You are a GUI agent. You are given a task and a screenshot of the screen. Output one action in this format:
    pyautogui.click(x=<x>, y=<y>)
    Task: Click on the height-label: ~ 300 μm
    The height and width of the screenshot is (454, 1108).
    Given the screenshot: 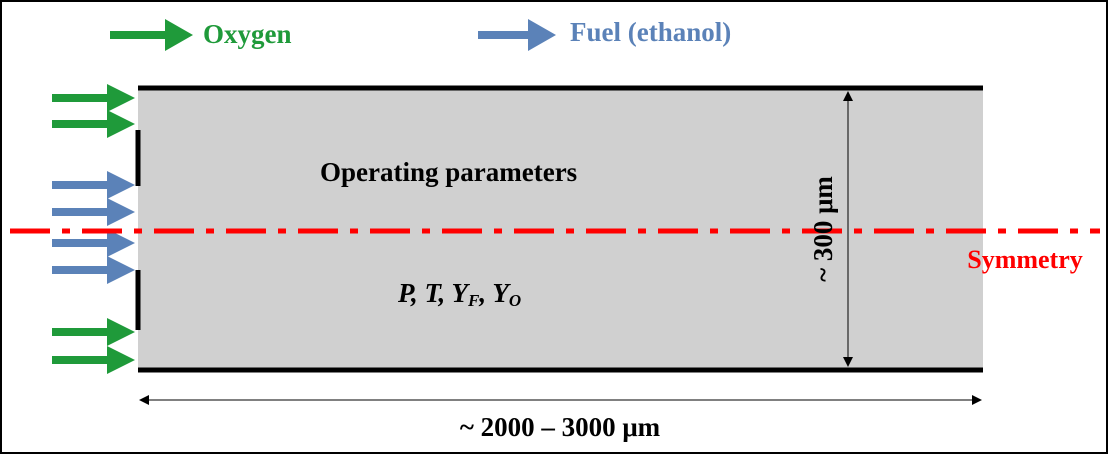 What is the action you would take?
    pyautogui.click(x=823, y=229)
    